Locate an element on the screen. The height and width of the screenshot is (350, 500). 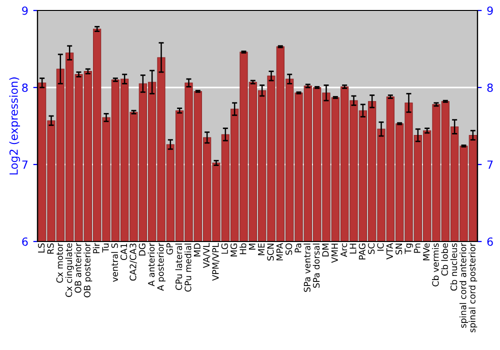
x-tick-label: MPA is located at coordinates (279, 251).